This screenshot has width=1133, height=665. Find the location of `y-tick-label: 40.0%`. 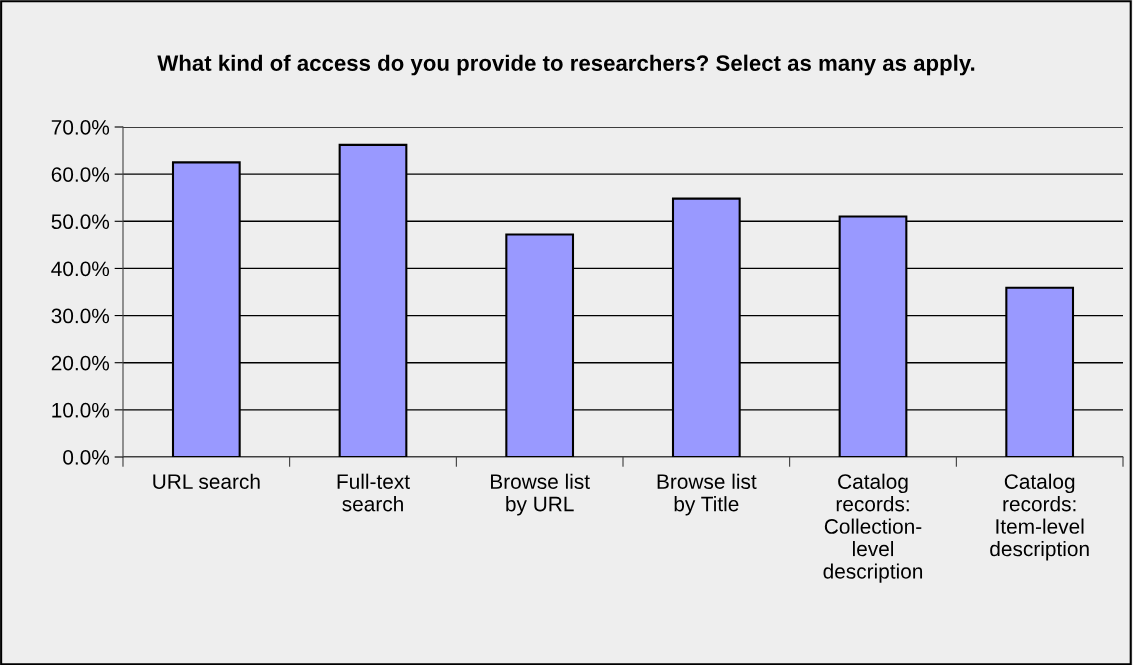

y-tick-label: 40.0% is located at coordinates (80, 269).